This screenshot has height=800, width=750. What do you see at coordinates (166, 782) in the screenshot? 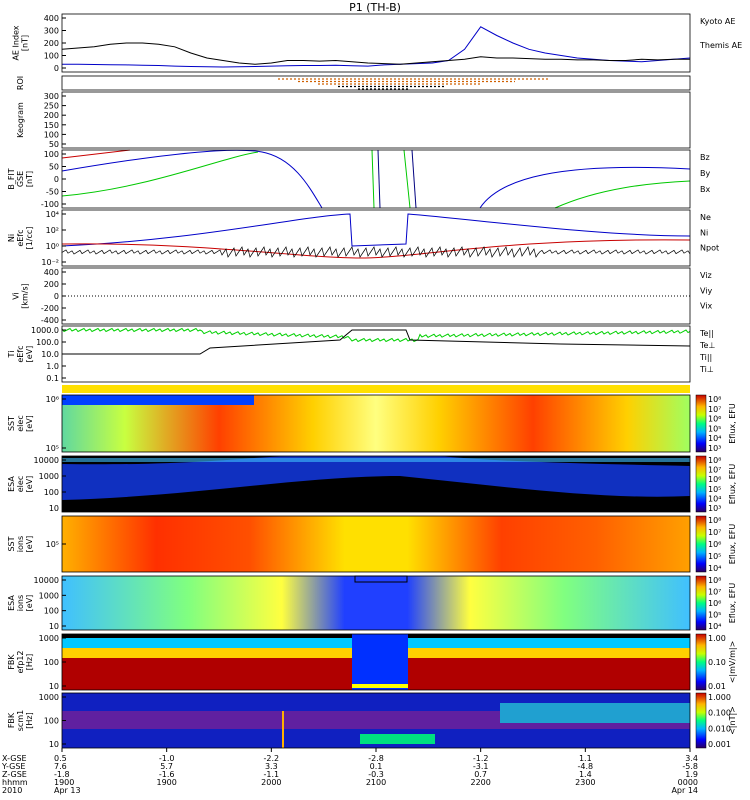
I see `footer-value: 1900` at bounding box center [166, 782].